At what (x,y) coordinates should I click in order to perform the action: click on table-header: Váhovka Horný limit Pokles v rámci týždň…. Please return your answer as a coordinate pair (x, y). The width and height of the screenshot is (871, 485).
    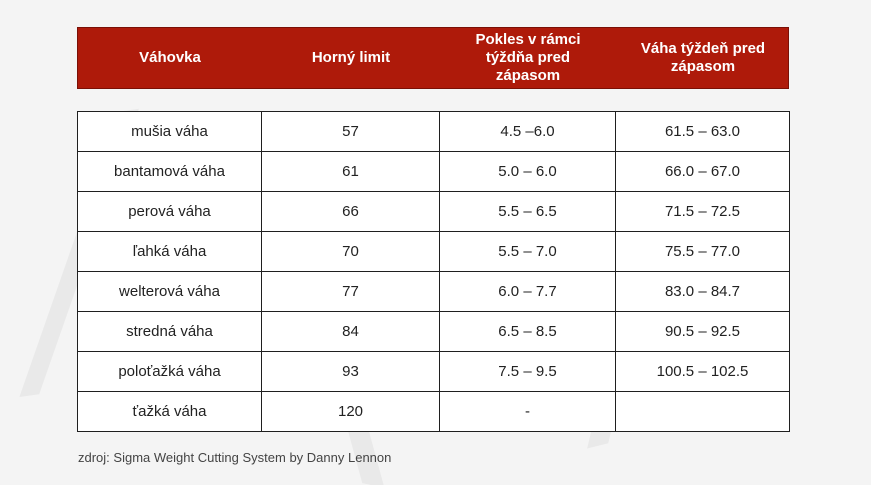
    Looking at the image, I should click on (433, 58).